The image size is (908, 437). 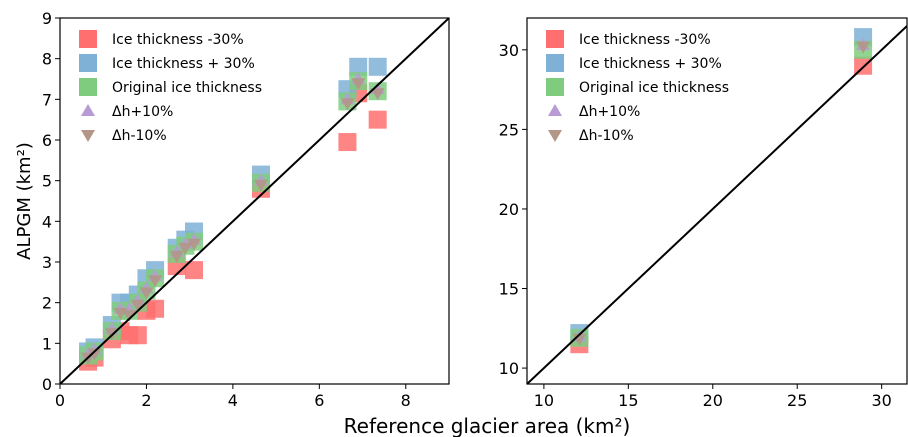 I want to click on y-tick-label: 20, so click(x=509, y=209).